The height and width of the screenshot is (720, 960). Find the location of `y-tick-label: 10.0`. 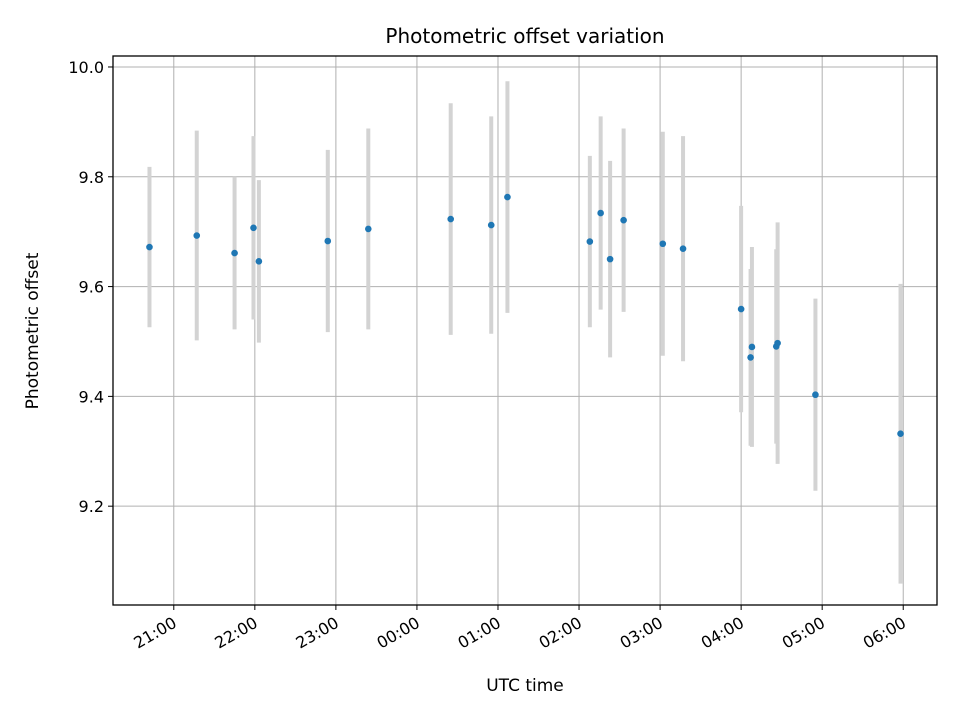

y-tick-label: 10.0 is located at coordinates (86, 67).